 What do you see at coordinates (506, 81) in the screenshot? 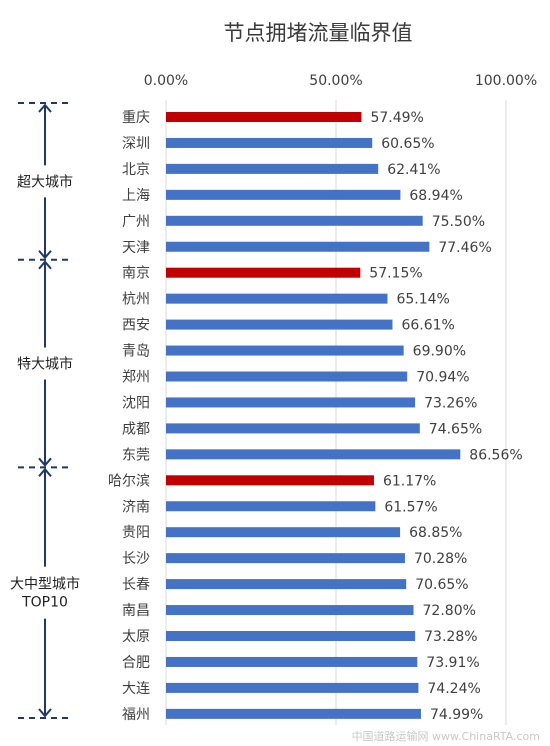
I see `x-tick-label: 100.00%` at bounding box center [506, 81].